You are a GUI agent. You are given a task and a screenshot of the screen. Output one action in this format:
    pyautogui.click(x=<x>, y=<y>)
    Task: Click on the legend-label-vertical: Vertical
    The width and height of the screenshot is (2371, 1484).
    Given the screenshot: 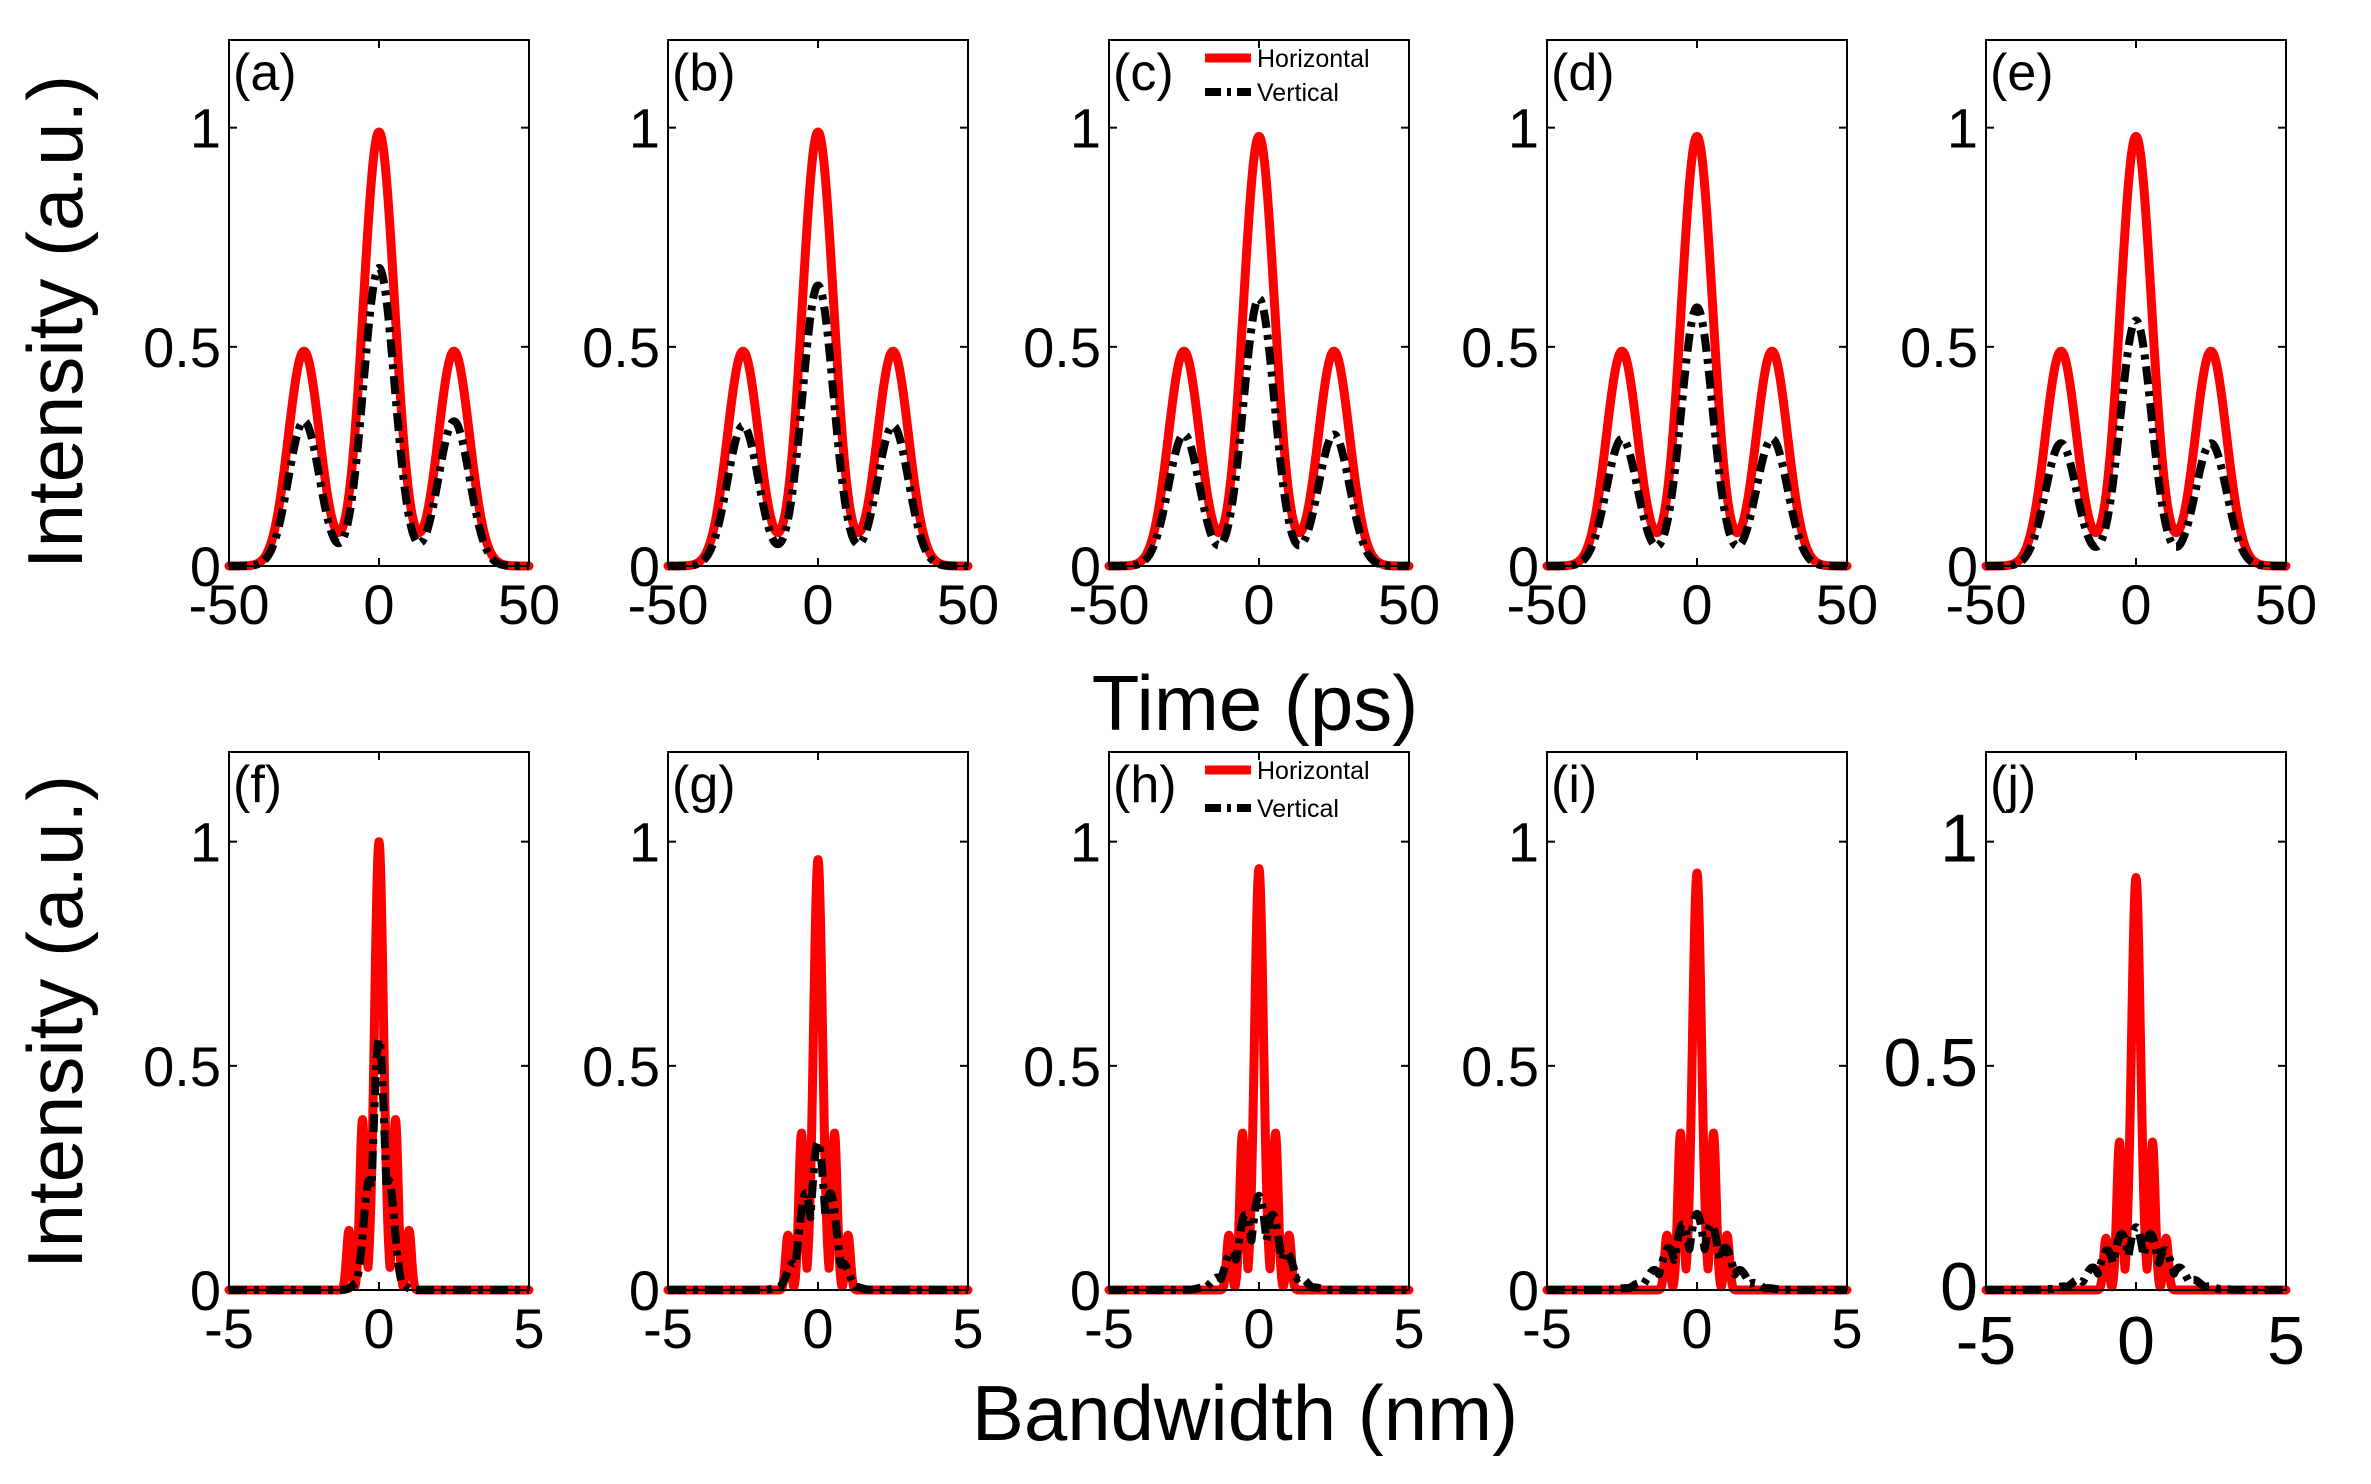 What is the action you would take?
    pyautogui.click(x=1298, y=809)
    